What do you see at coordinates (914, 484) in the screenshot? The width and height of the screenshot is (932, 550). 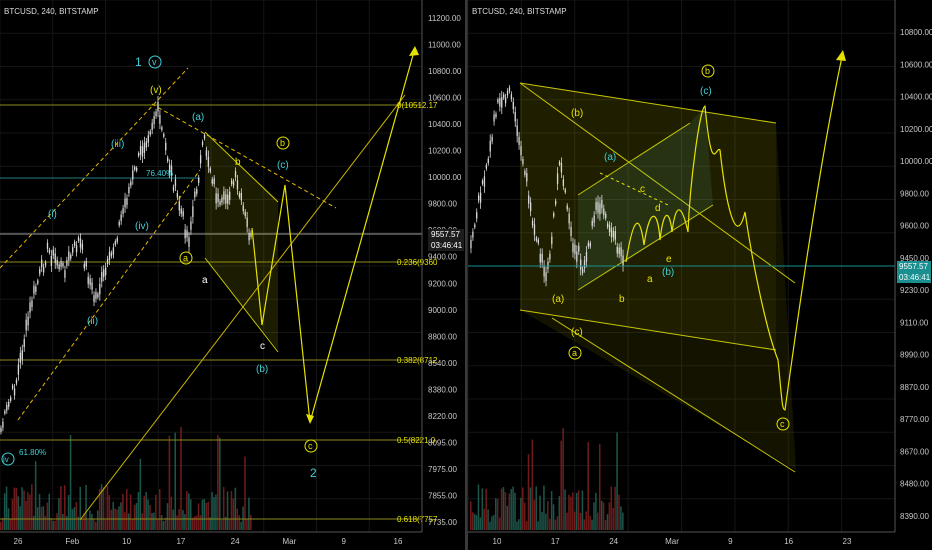 I see `y-tick-label: 8480.00` at bounding box center [914, 484].